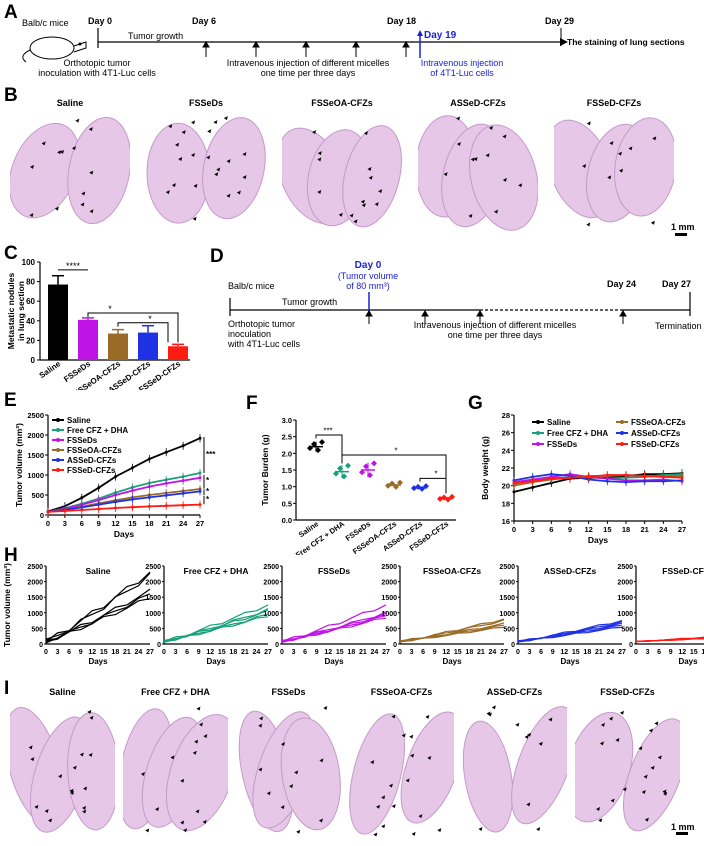  Describe the element at coordinates (626, 765) in the screenshot. I see `lung-section-i-5: FSSeD-CFZs` at that location.